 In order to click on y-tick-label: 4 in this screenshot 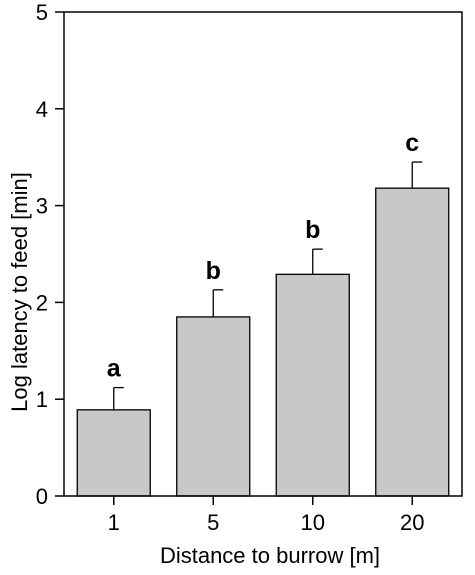, I will do `click(42, 109)`.